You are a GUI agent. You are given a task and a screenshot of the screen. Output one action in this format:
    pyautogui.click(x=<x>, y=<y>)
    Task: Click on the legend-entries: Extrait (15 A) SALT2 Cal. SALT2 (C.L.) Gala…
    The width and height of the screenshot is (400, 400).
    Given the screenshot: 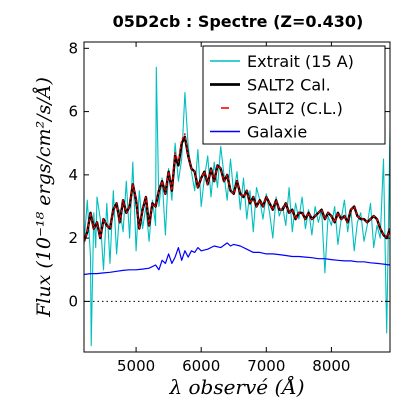 What is the action you would take?
    pyautogui.click(x=282, y=97)
    